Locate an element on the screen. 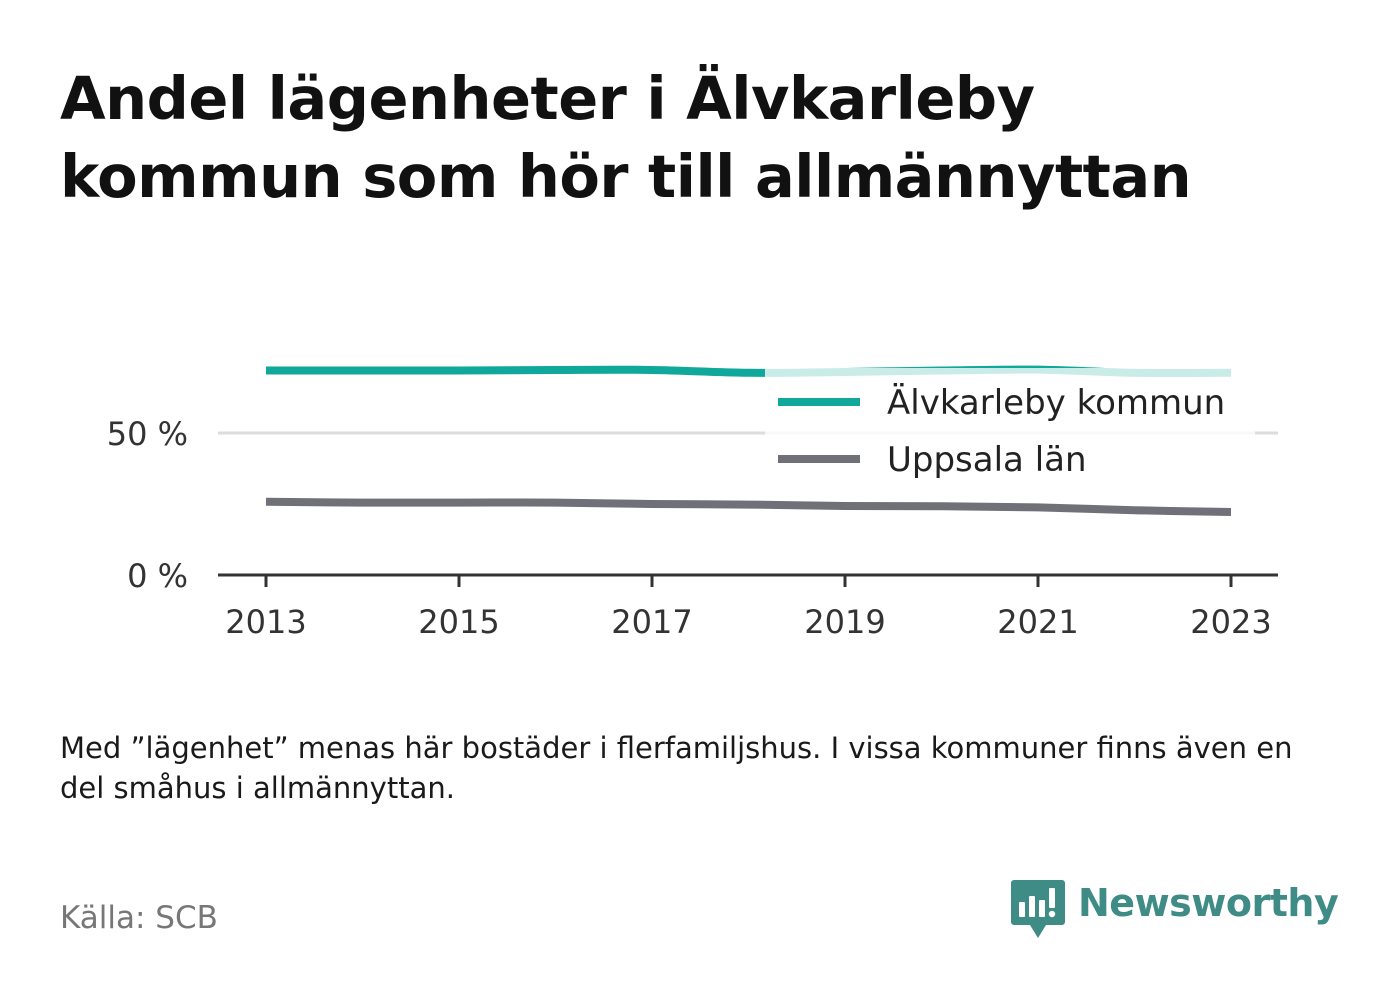 This screenshot has height=999, width=1382. x-tick-label: 2021 is located at coordinates (1037, 622).